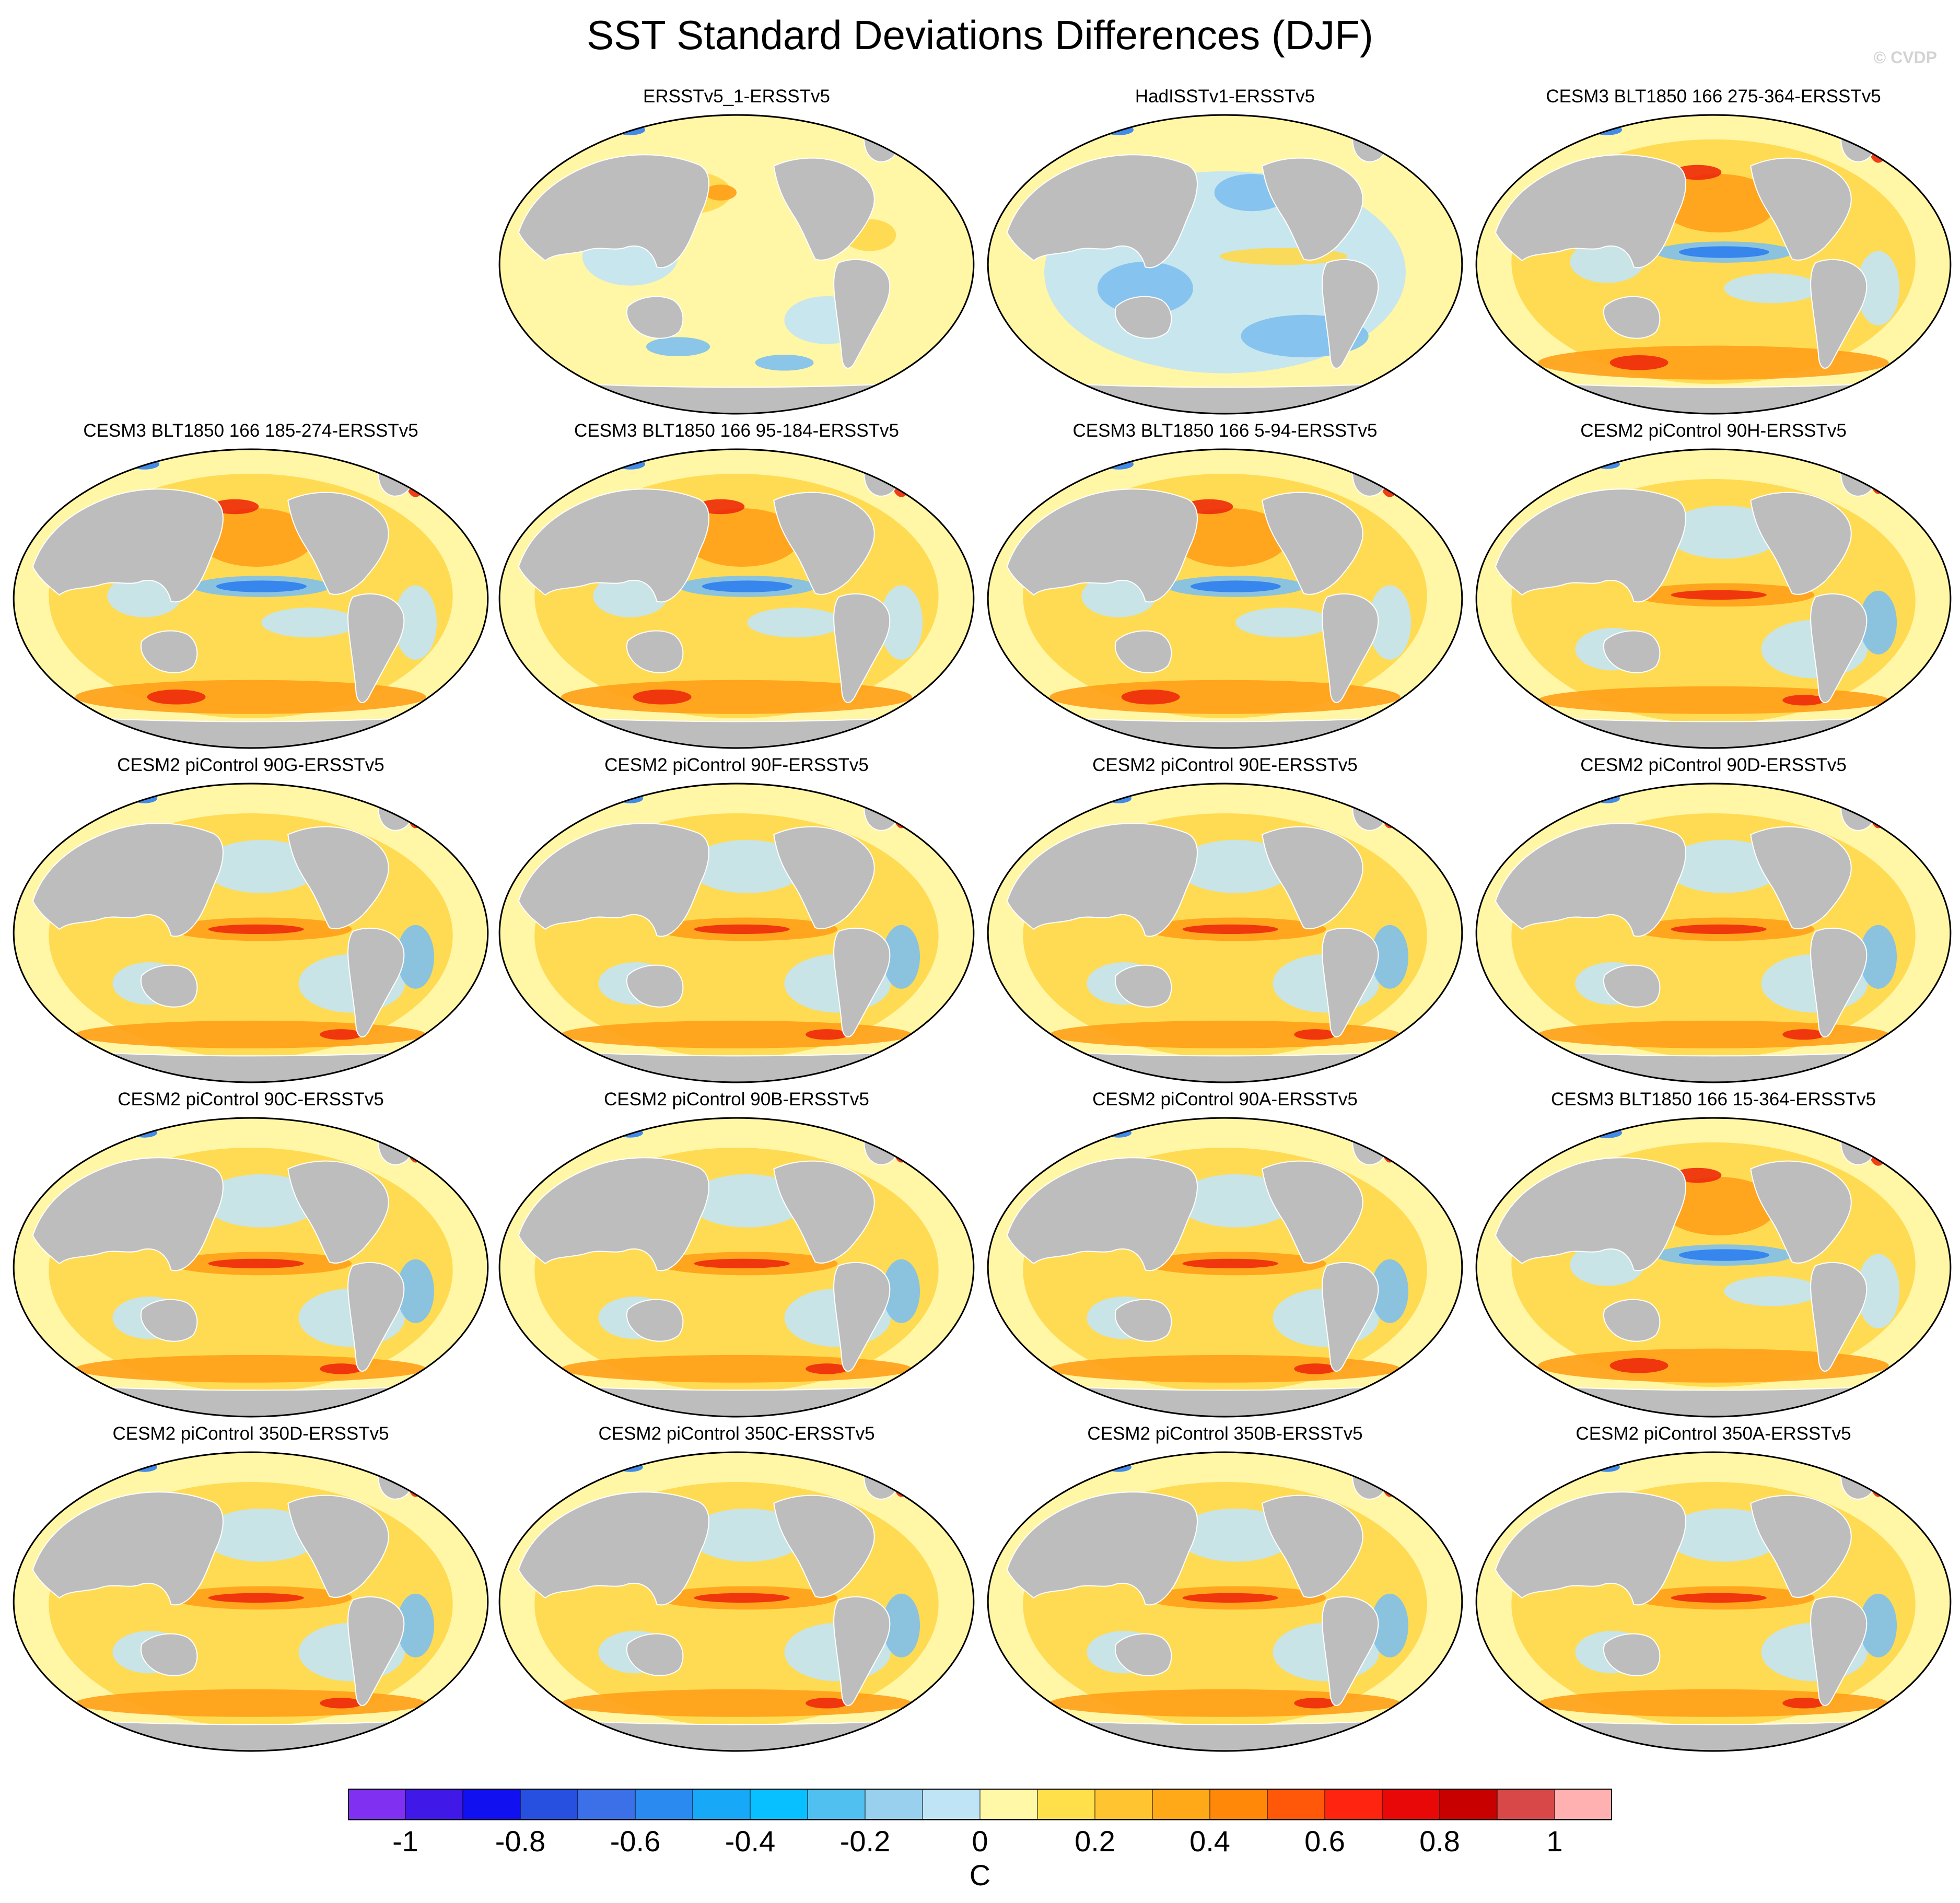 The width and height of the screenshot is (1960, 1903). I want to click on copyright-watermark: © CVDP, so click(1905, 57).